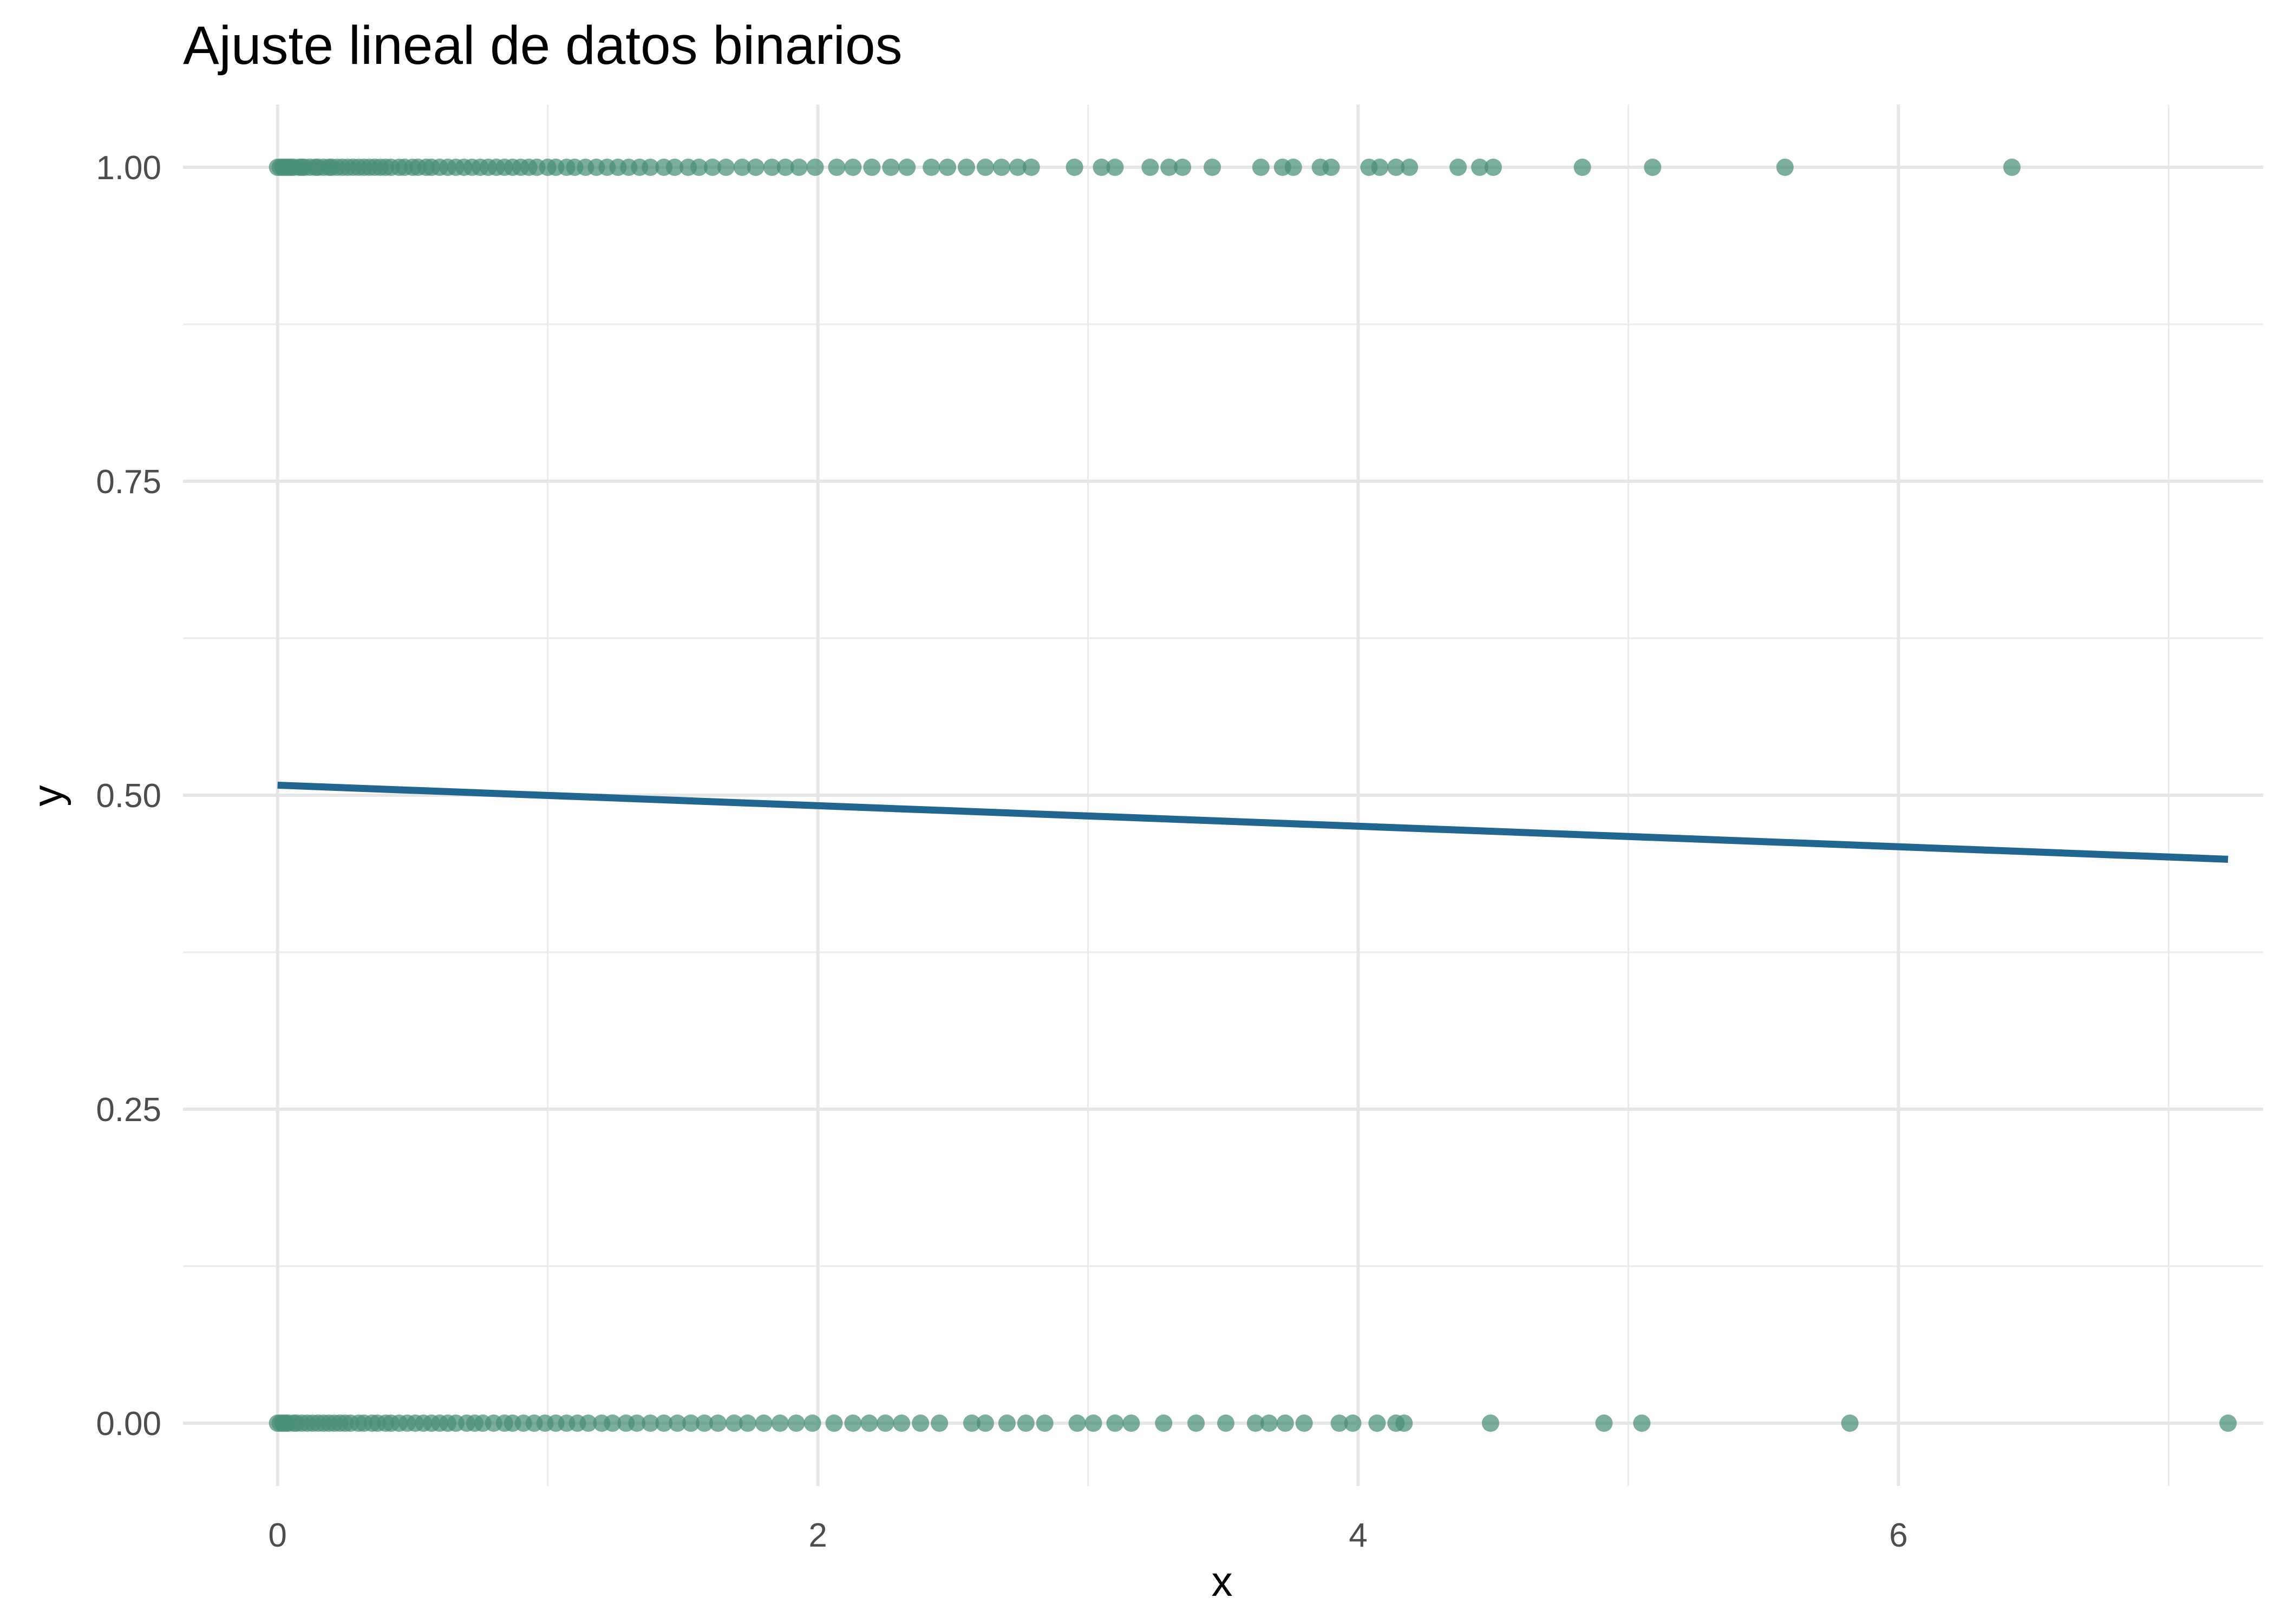 The height and width of the screenshot is (1624, 2274). What do you see at coordinates (129, 1110) in the screenshot?
I see `y-tick-label: 0.25` at bounding box center [129, 1110].